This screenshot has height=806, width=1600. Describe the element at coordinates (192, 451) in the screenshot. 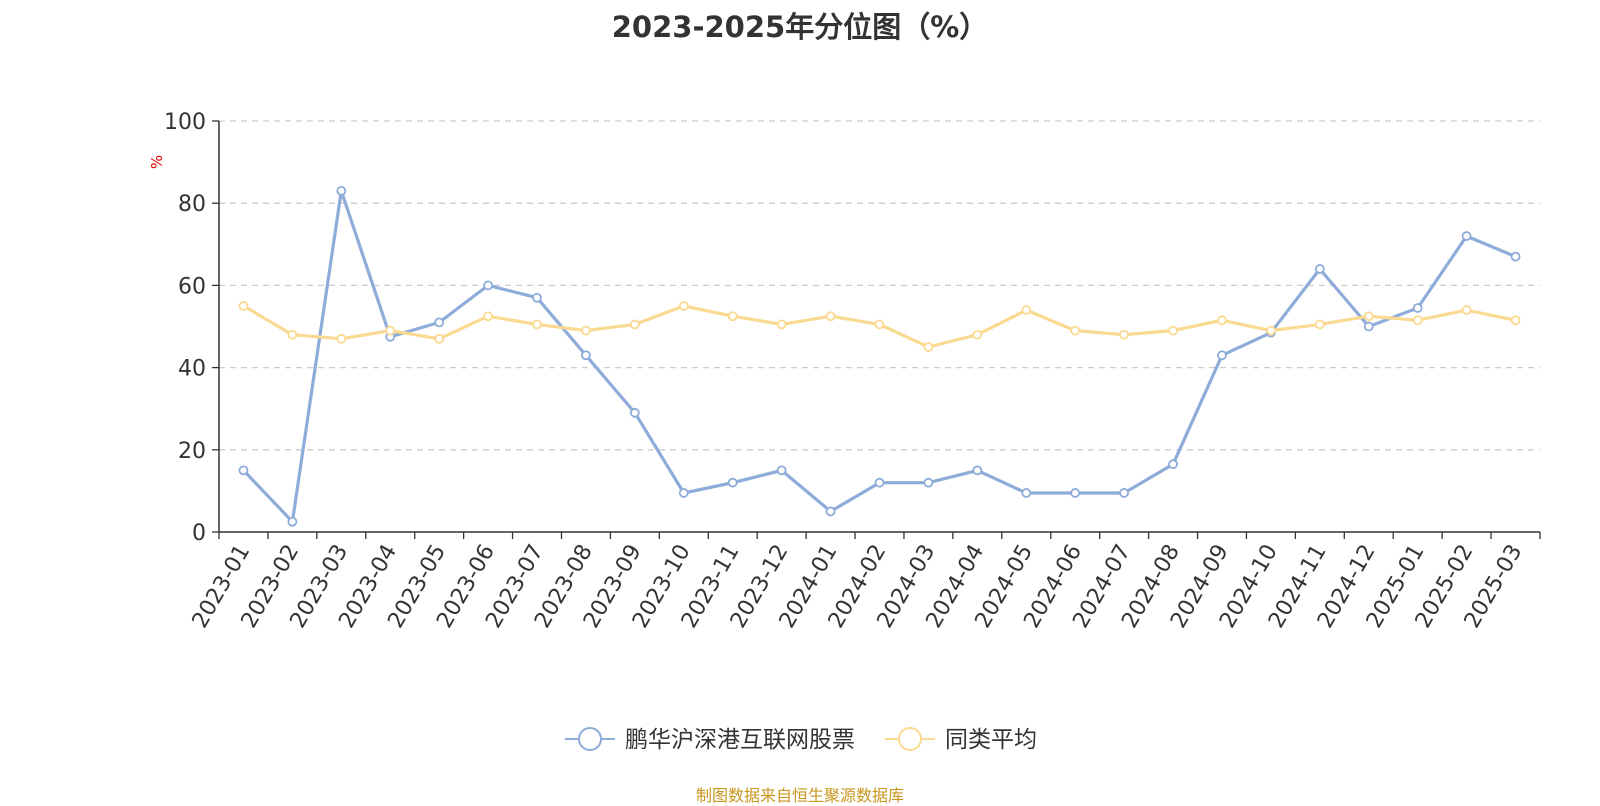

I see `y-tick-label: 20` at that location.